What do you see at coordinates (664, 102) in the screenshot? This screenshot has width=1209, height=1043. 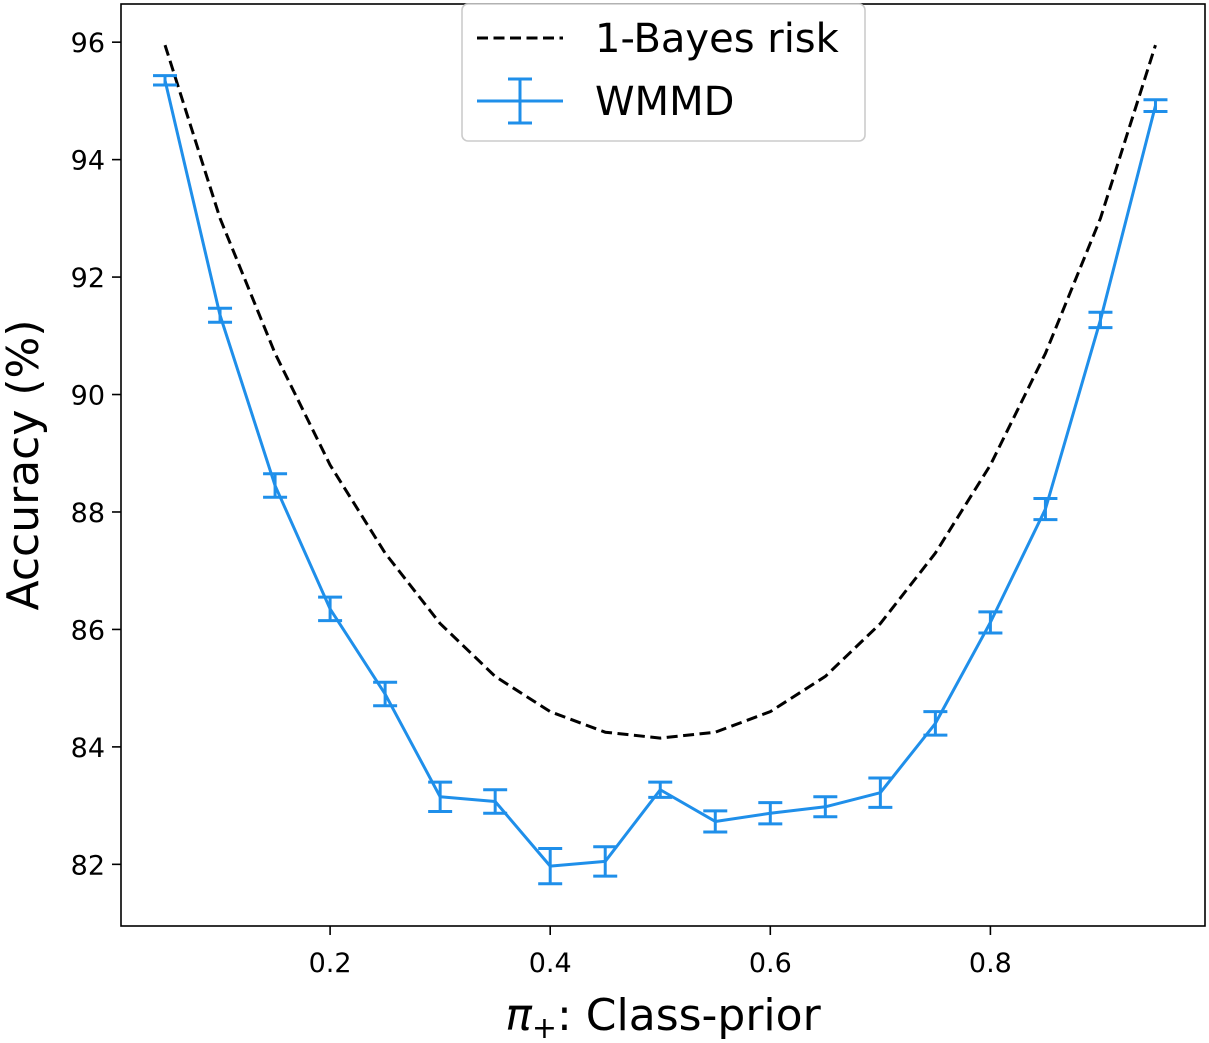 I see `legend-label: WMMD` at bounding box center [664, 102].